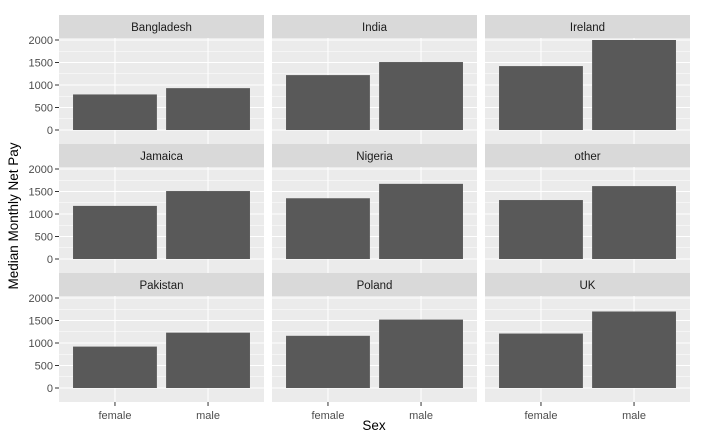 This screenshot has height=444, width=708. I want to click on facet-panel: Ireland, so click(587, 79).